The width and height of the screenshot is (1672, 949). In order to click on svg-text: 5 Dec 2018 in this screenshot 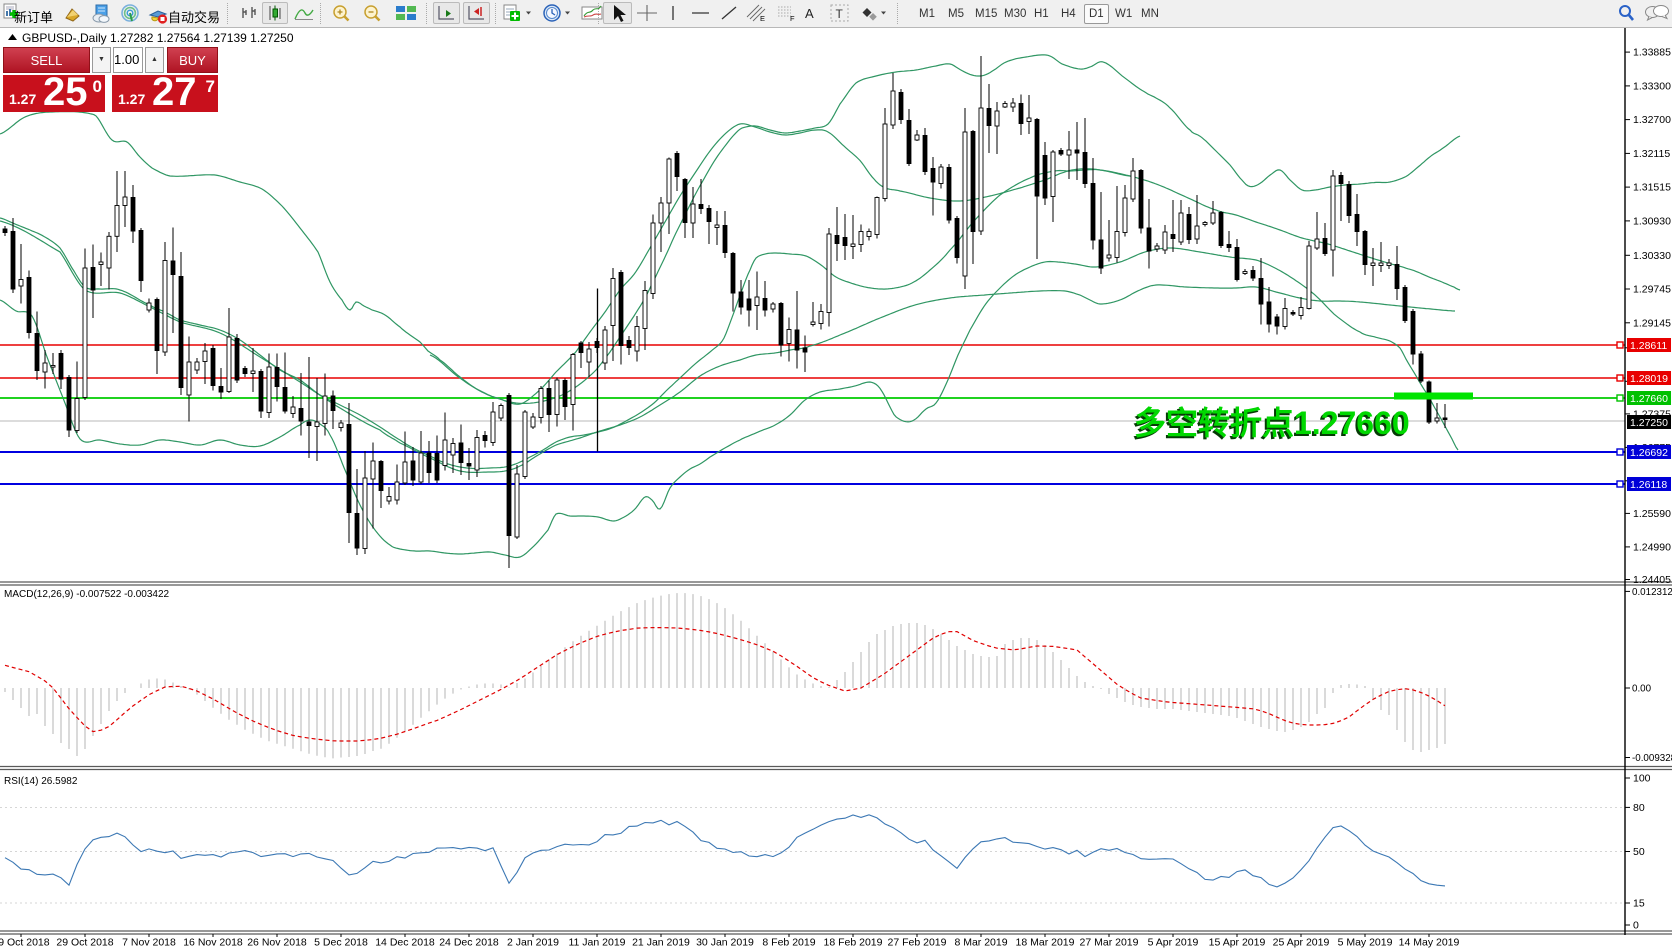, I will do `click(341, 943)`.